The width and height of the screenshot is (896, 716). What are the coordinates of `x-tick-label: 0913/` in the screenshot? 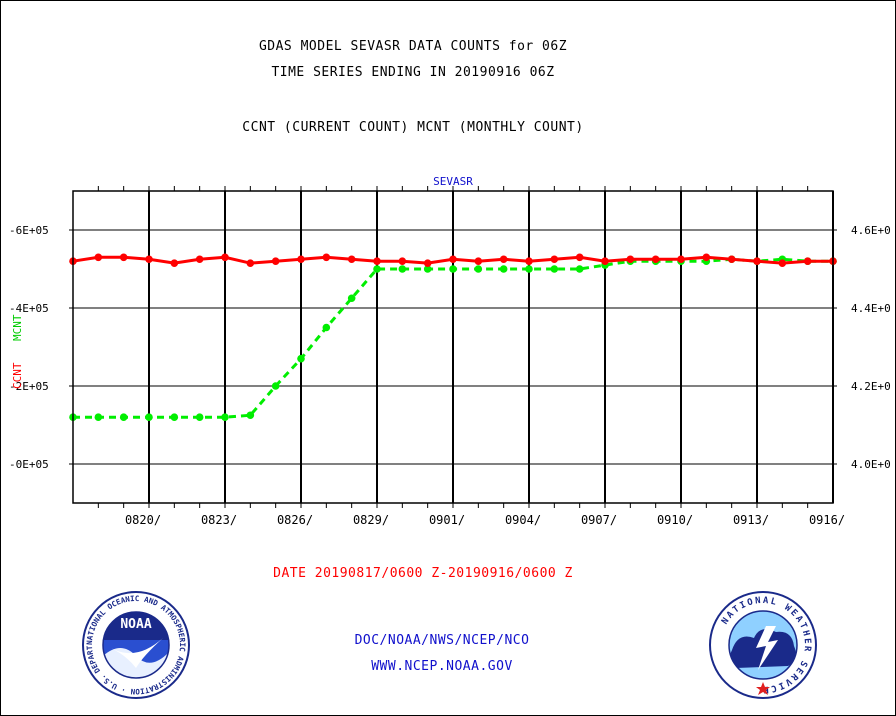 It's located at (751, 520).